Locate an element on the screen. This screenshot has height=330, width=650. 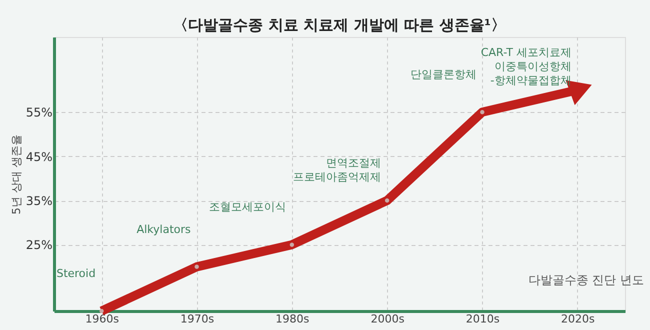
x-tick-label: 2020s is located at coordinates (578, 319).